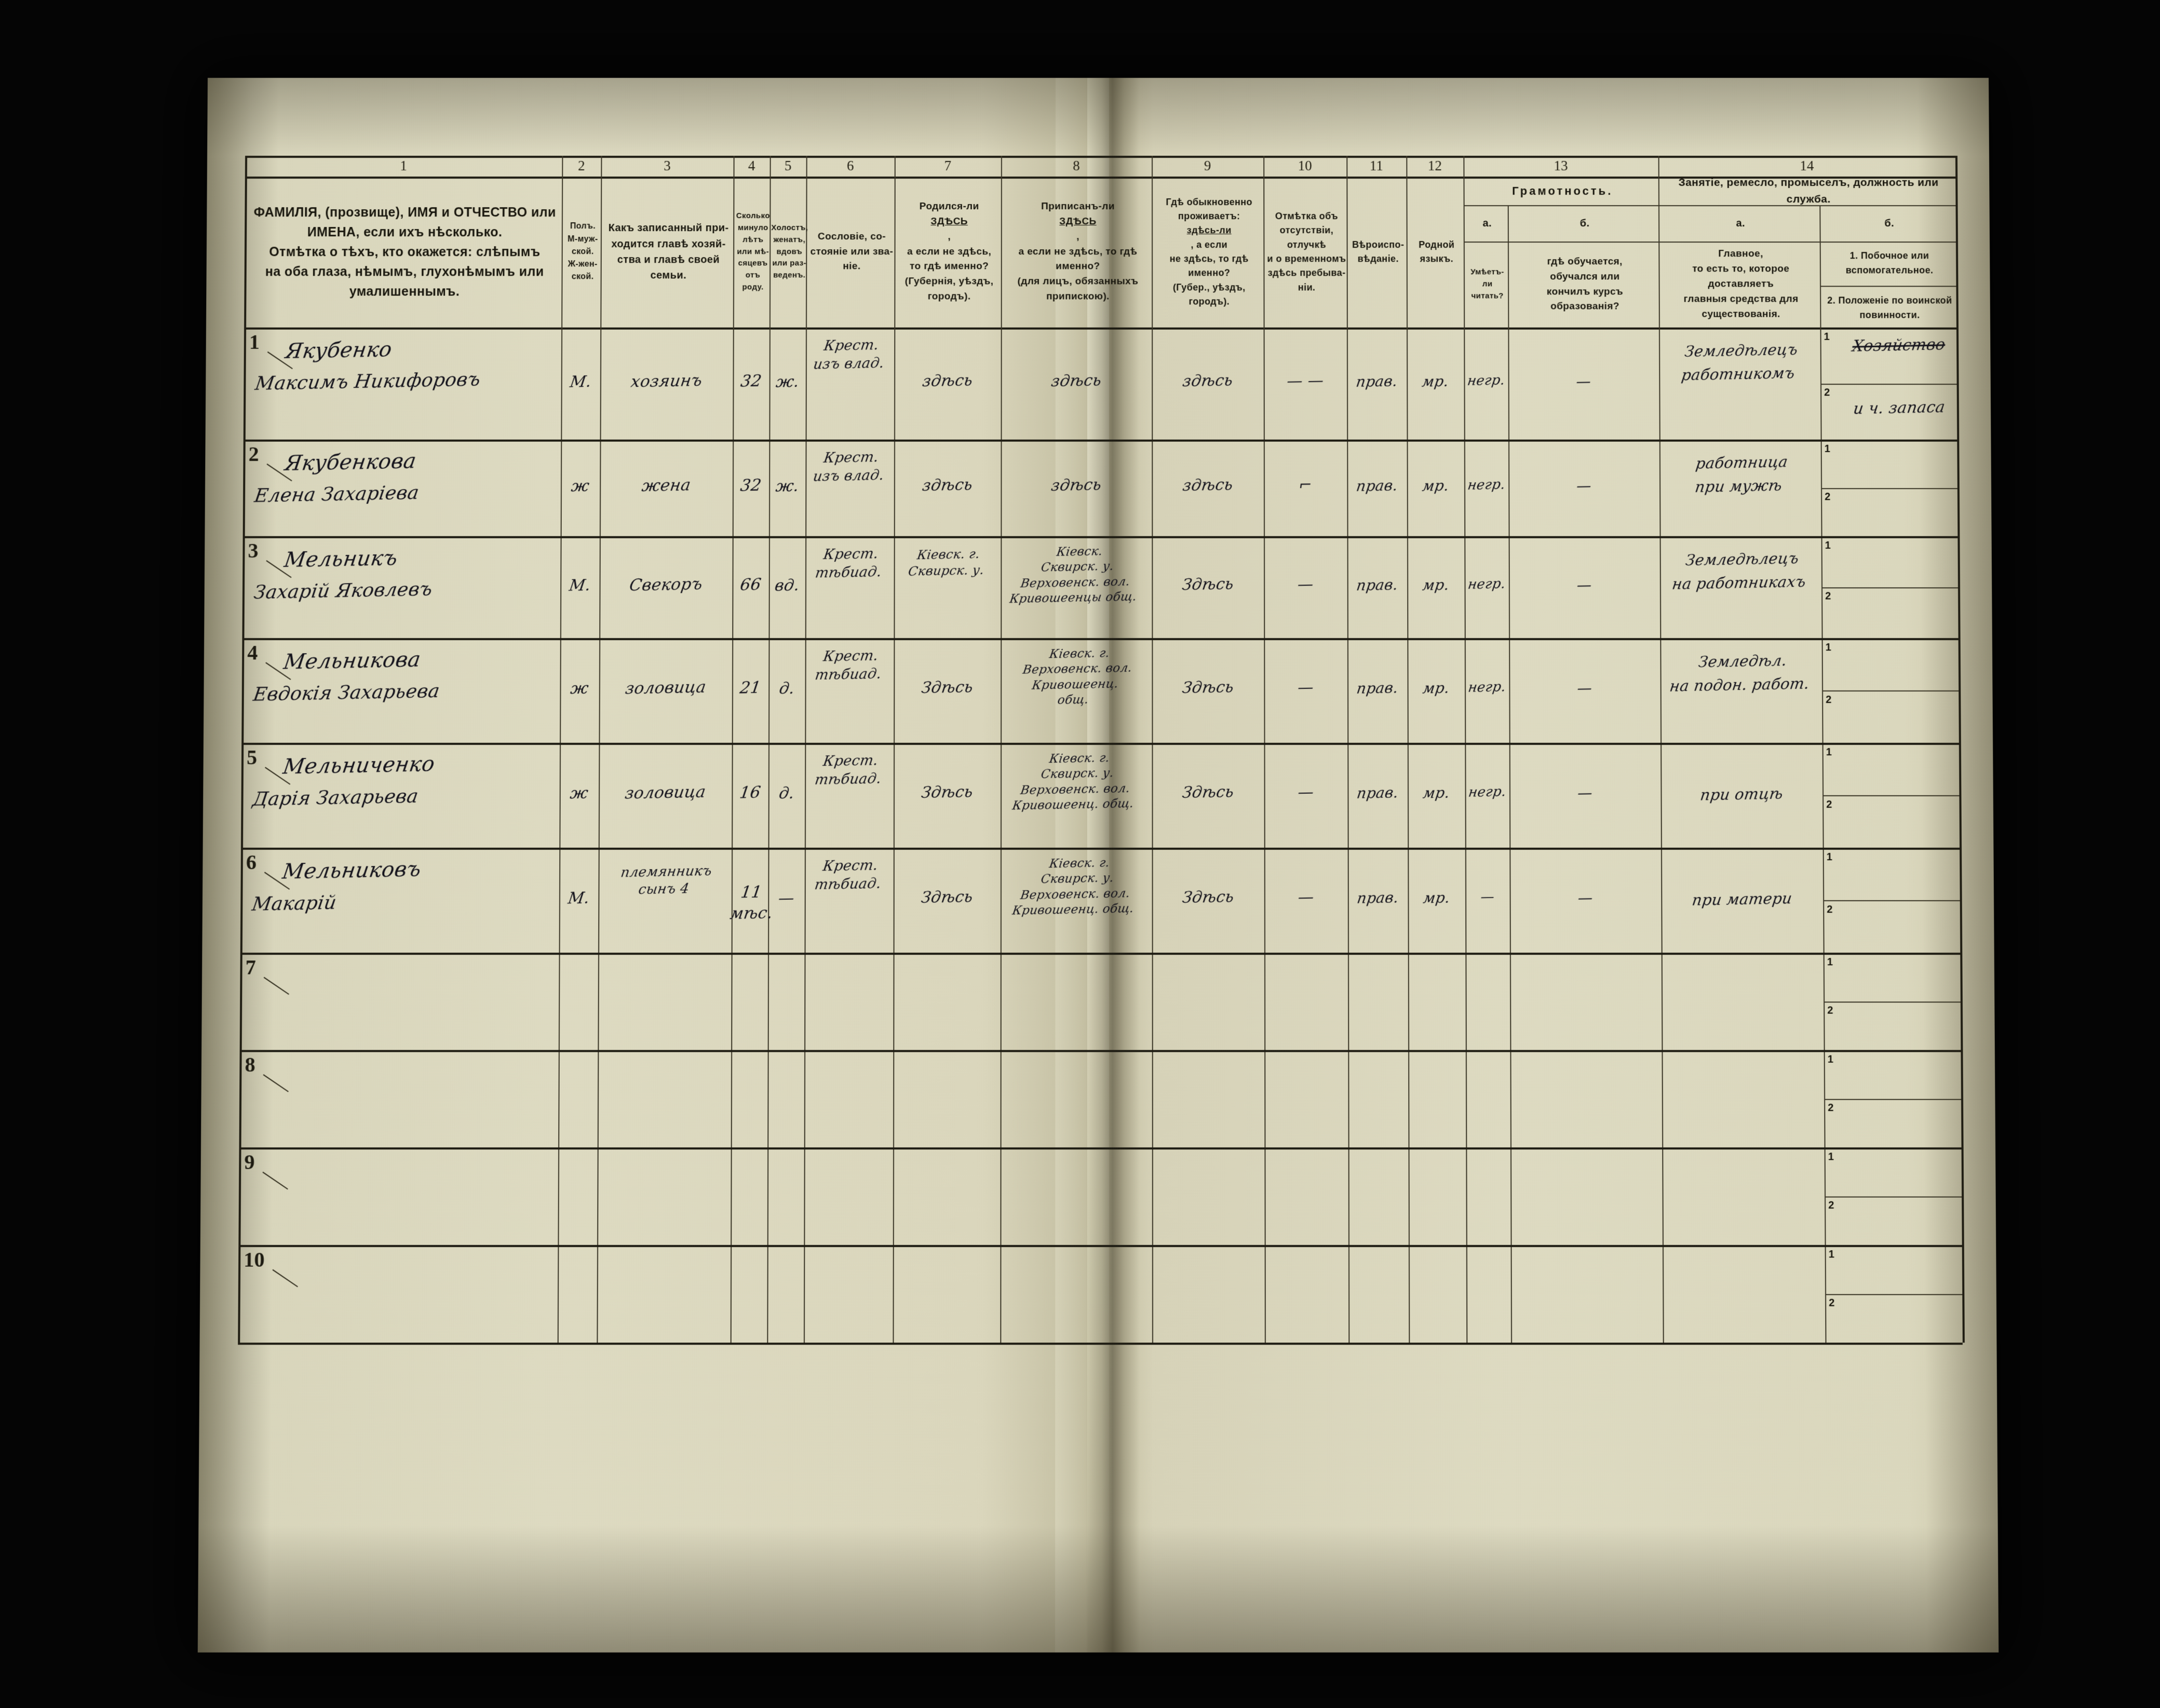 This screenshot has width=2160, height=1708. I want to click on cell-literacy-school-4-line: —, so click(1585, 688).